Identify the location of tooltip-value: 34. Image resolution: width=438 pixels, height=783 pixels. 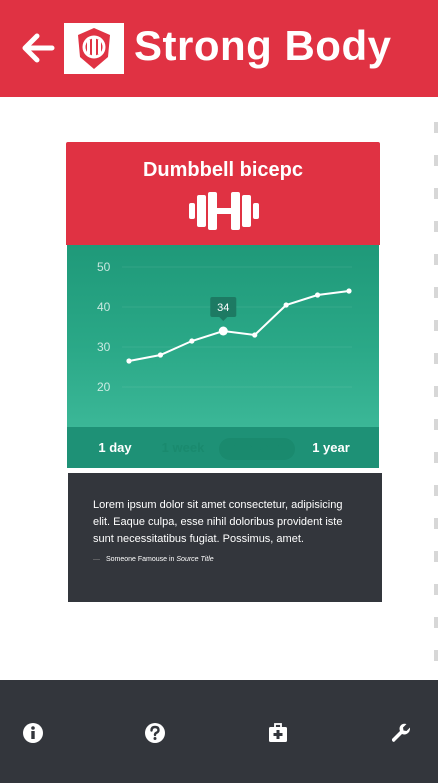
(223, 308).